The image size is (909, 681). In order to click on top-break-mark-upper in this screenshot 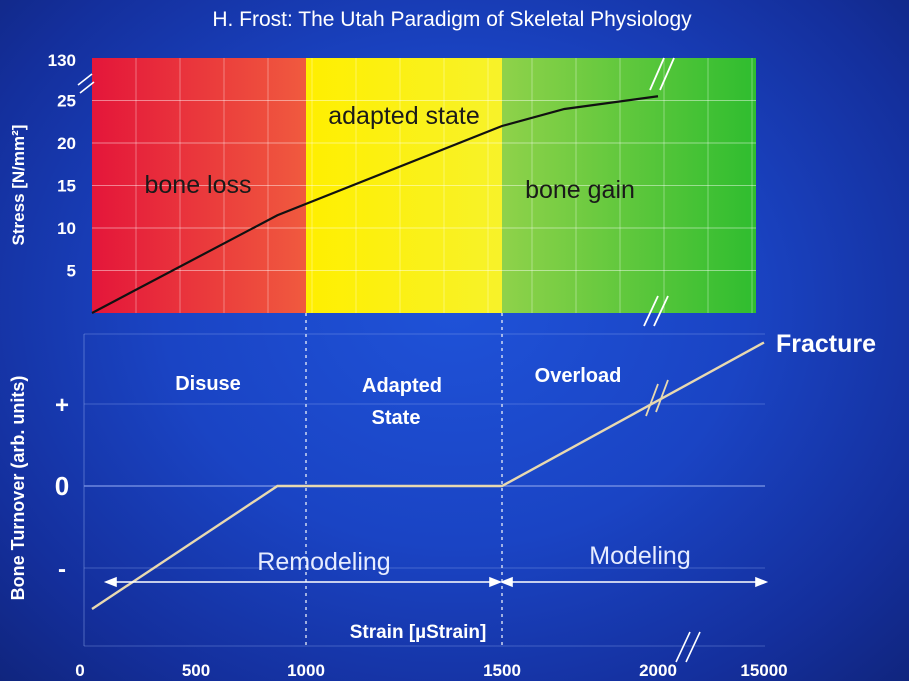, I will do `click(662, 74)`.